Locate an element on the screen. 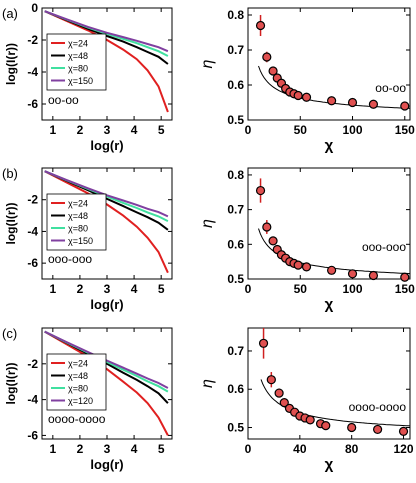 The width and height of the screenshot is (416, 483). panel-row-label: (a) is located at coordinates (10, 13).